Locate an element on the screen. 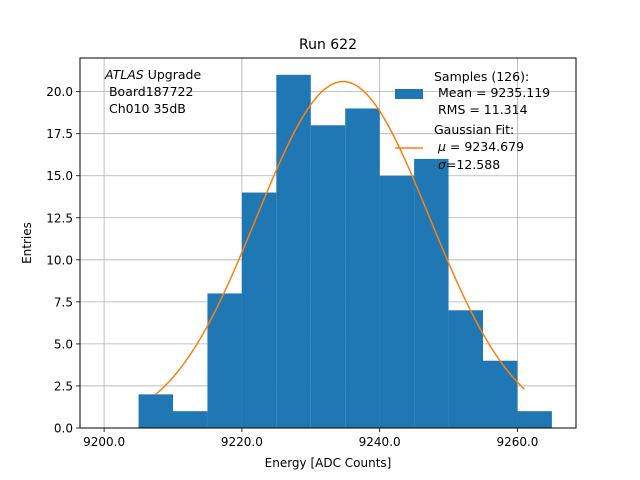 The image size is (640, 480). legend-fit-sigma: σ=12.588 is located at coordinates (469, 164).